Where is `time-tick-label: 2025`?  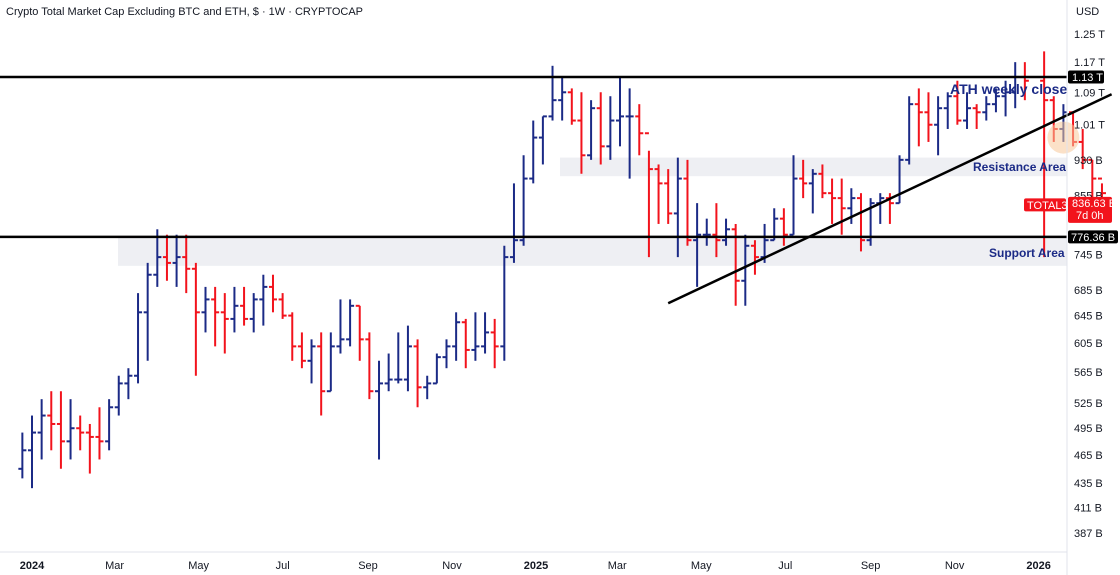 time-tick-label: 2025 is located at coordinates (536, 566).